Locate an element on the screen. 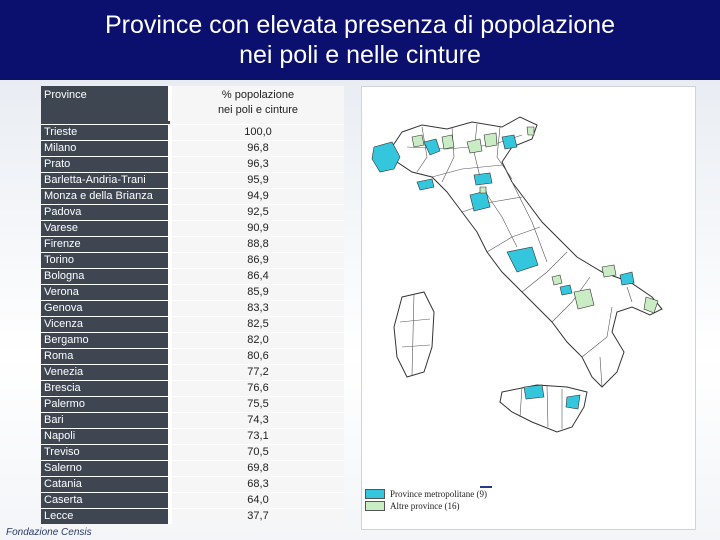 Image resolution: width=720 pixels, height=540 pixels. province-name: Torino is located at coordinates (105, 260).